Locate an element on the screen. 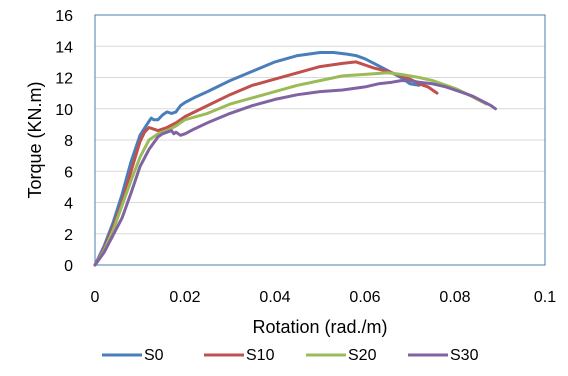 The image size is (568, 376). y-tick-label: 10 is located at coordinates (64, 110).